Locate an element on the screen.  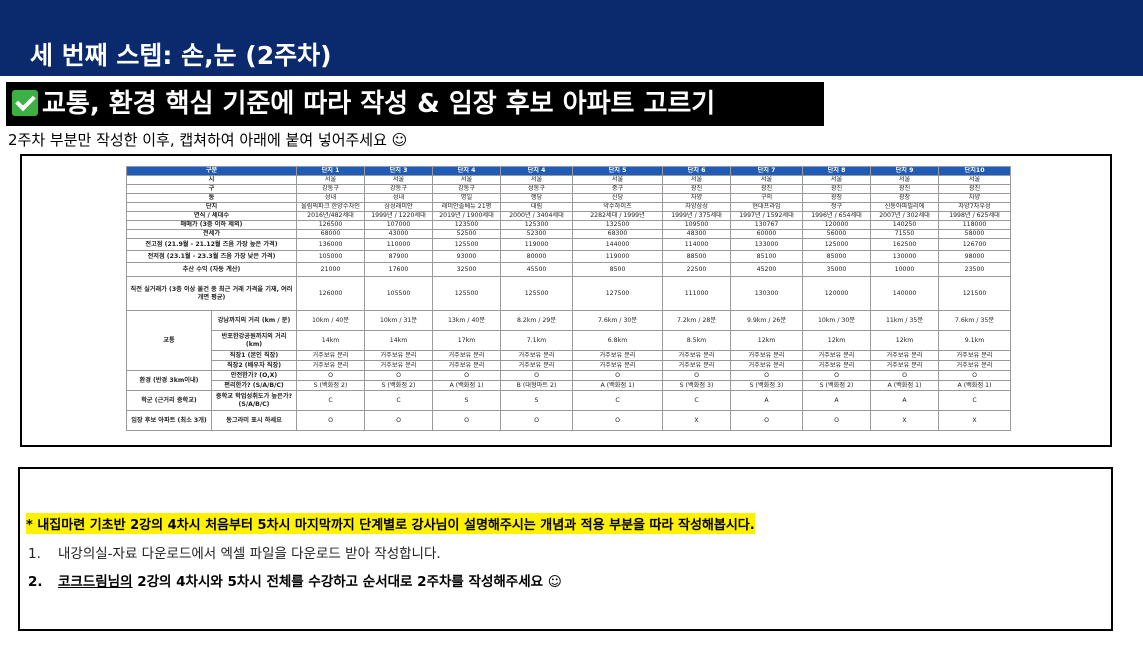
table-cell: 7.6km / 30분 is located at coordinates (618, 320).